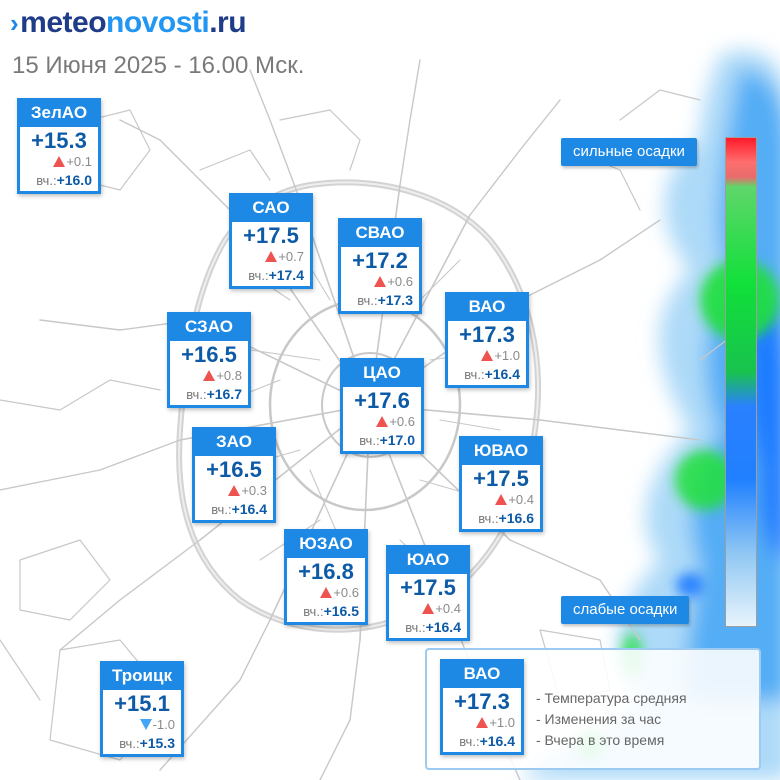  Describe the element at coordinates (380, 234) in the screenshot. I see `district-name: СВАО` at that location.